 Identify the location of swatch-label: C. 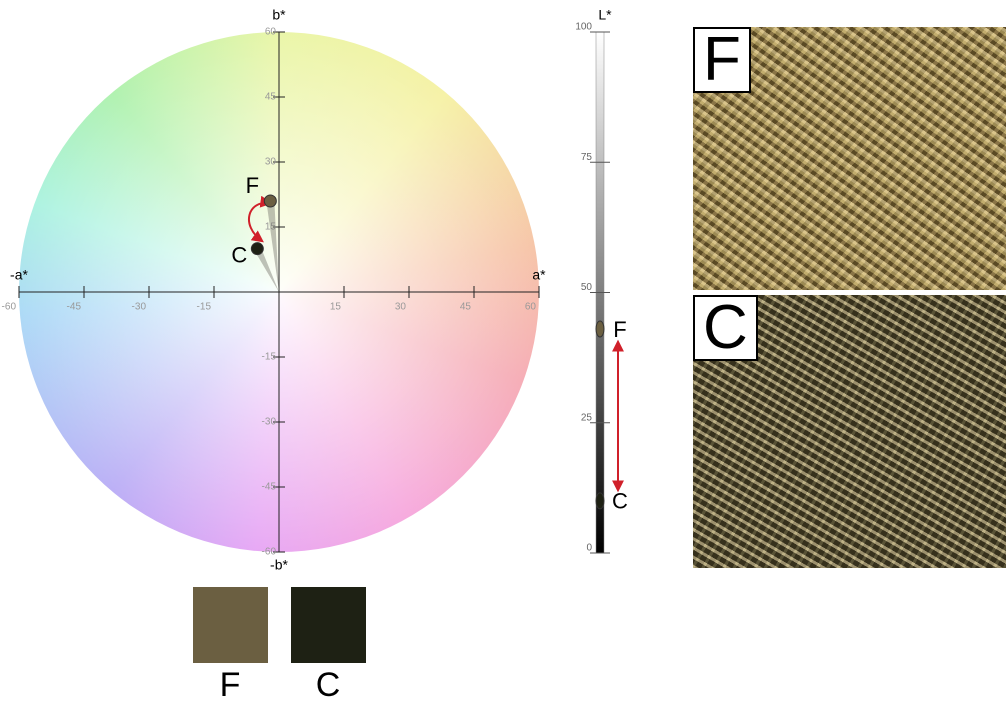
(328, 684).